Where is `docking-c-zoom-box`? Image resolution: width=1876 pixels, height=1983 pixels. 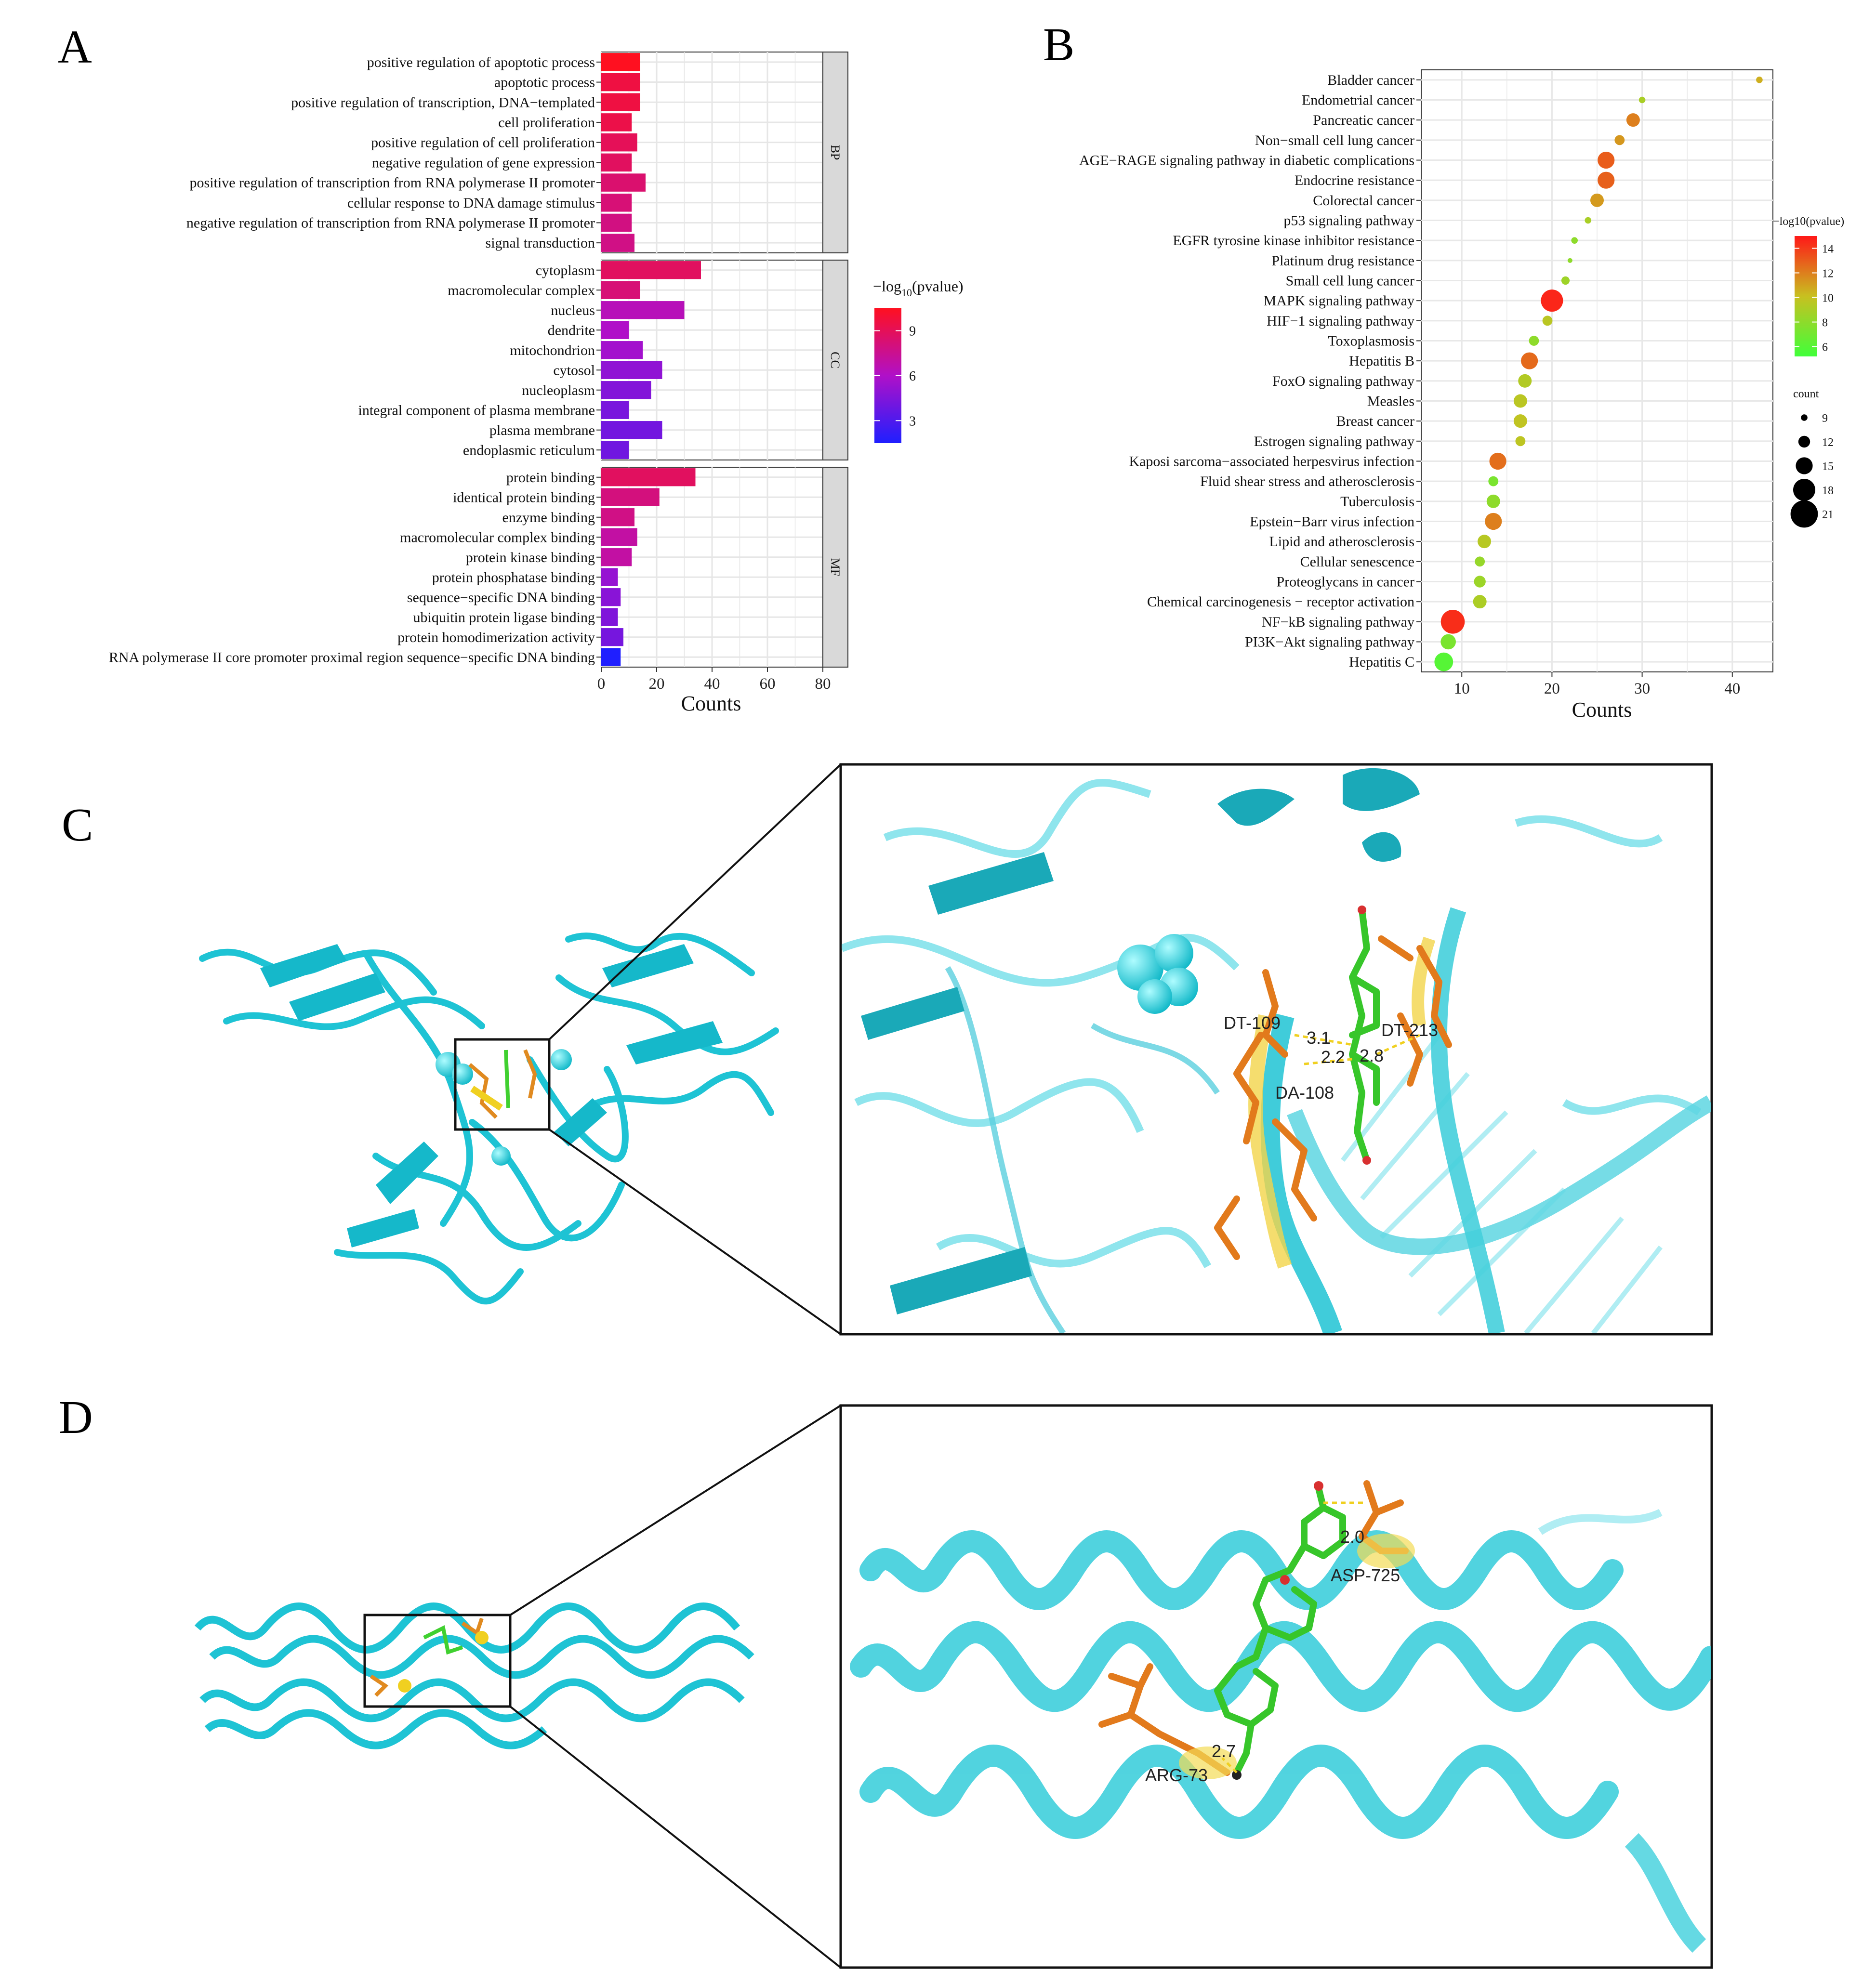
docking-c-zoom-box is located at coordinates (502, 1084).